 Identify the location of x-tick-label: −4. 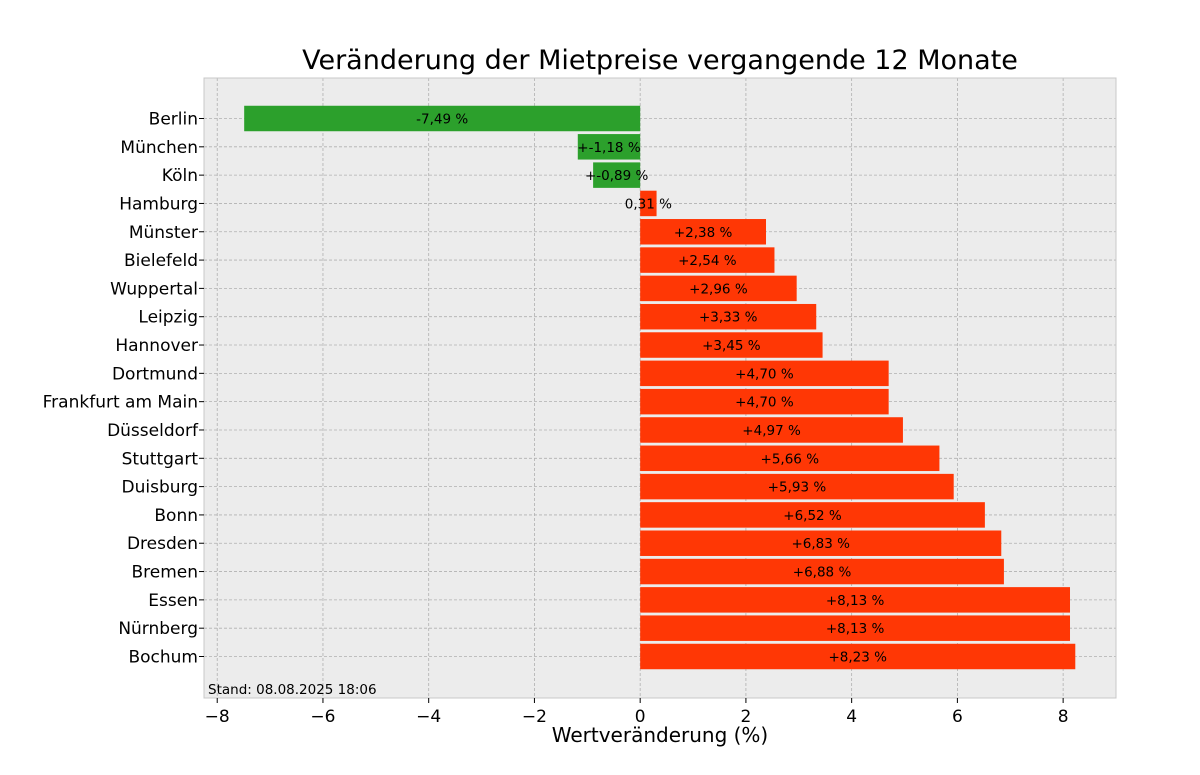
(428, 717).